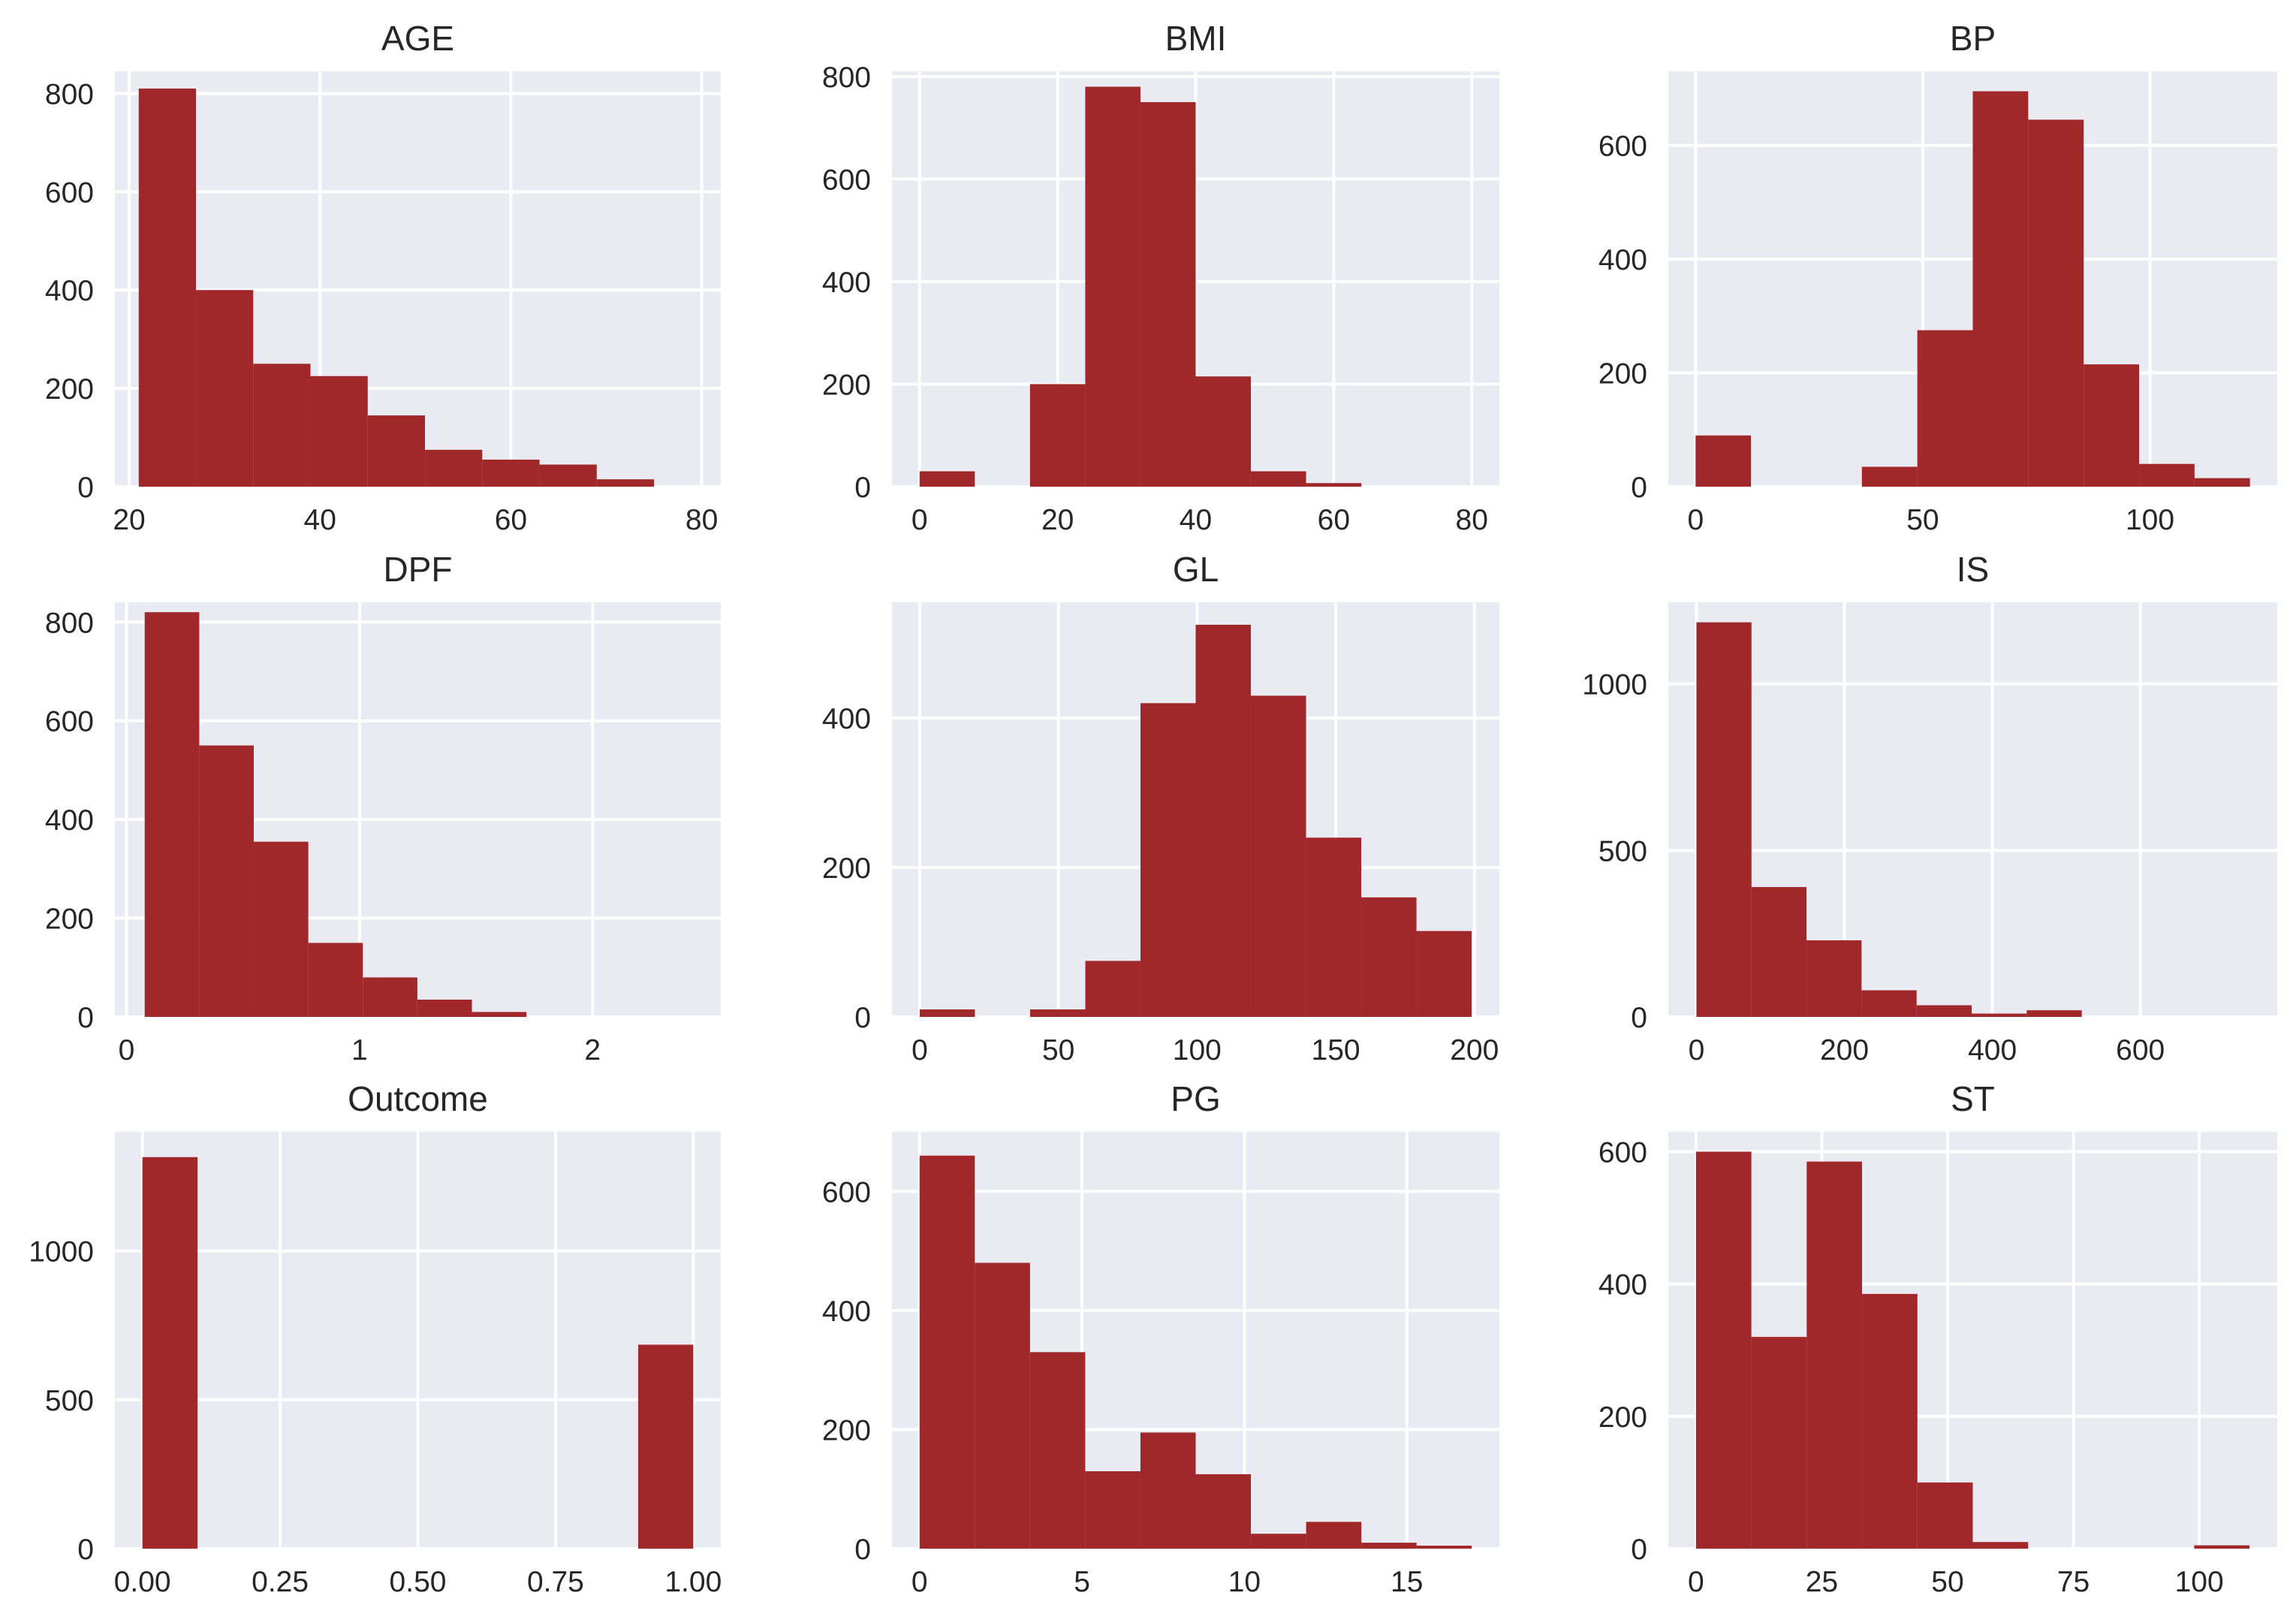 Image resolution: width=2296 pixels, height=1623 pixels. I want to click on x-tick-label: 150, so click(1336, 1050).